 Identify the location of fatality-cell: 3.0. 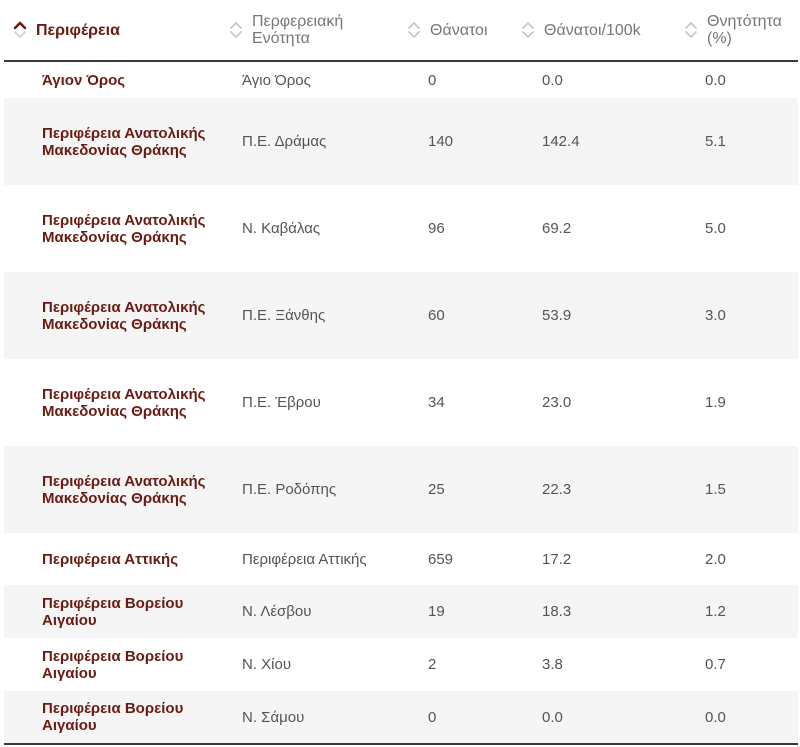
(715, 315).